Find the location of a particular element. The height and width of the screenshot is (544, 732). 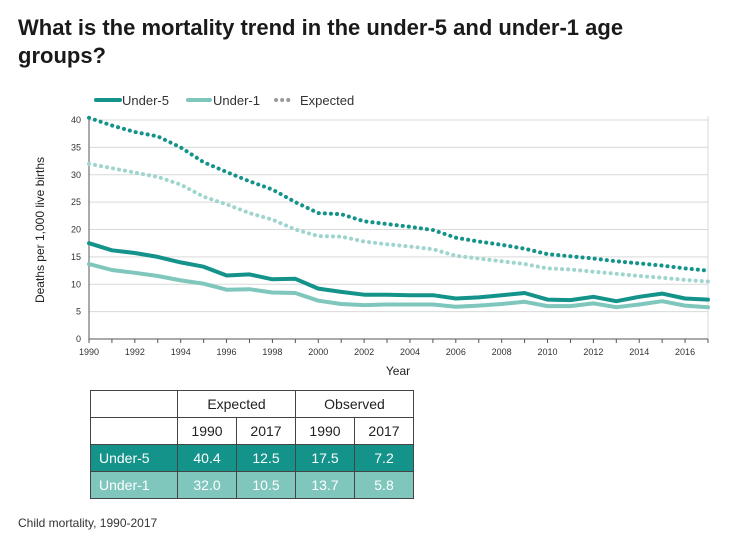

table-row-under-1: Under-1 32.0 10.5 13.7 5.8 is located at coordinates (252, 485).